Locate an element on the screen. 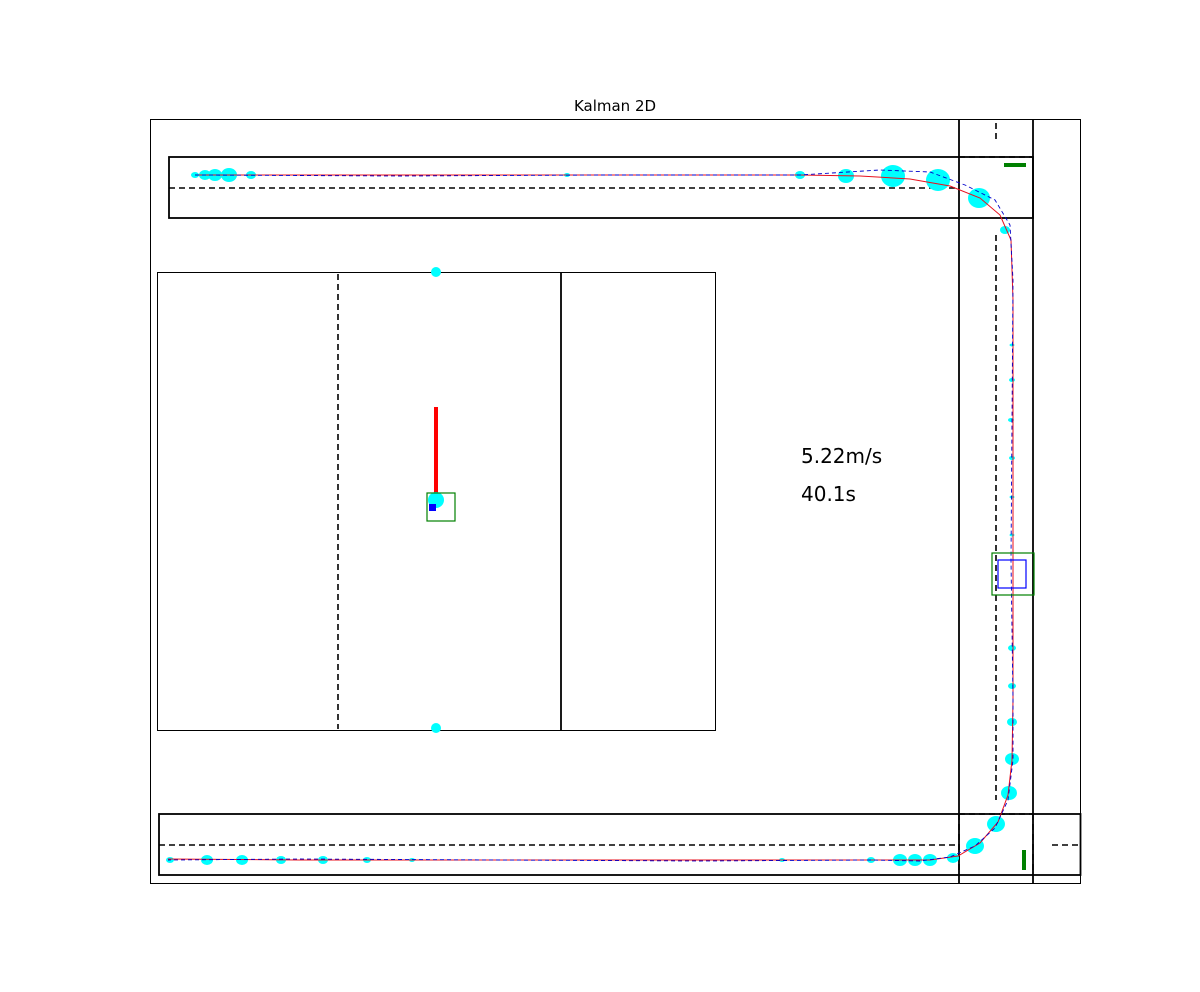 Image resolution: width=1200 pixels, height=992 pixels. time-annotation: 40.1s is located at coordinates (828, 494).